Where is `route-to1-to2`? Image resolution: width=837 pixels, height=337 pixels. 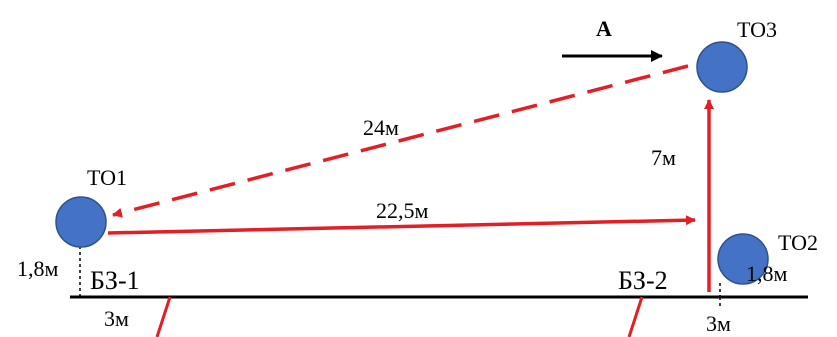
route-to1-to2 is located at coordinates (401, 225).